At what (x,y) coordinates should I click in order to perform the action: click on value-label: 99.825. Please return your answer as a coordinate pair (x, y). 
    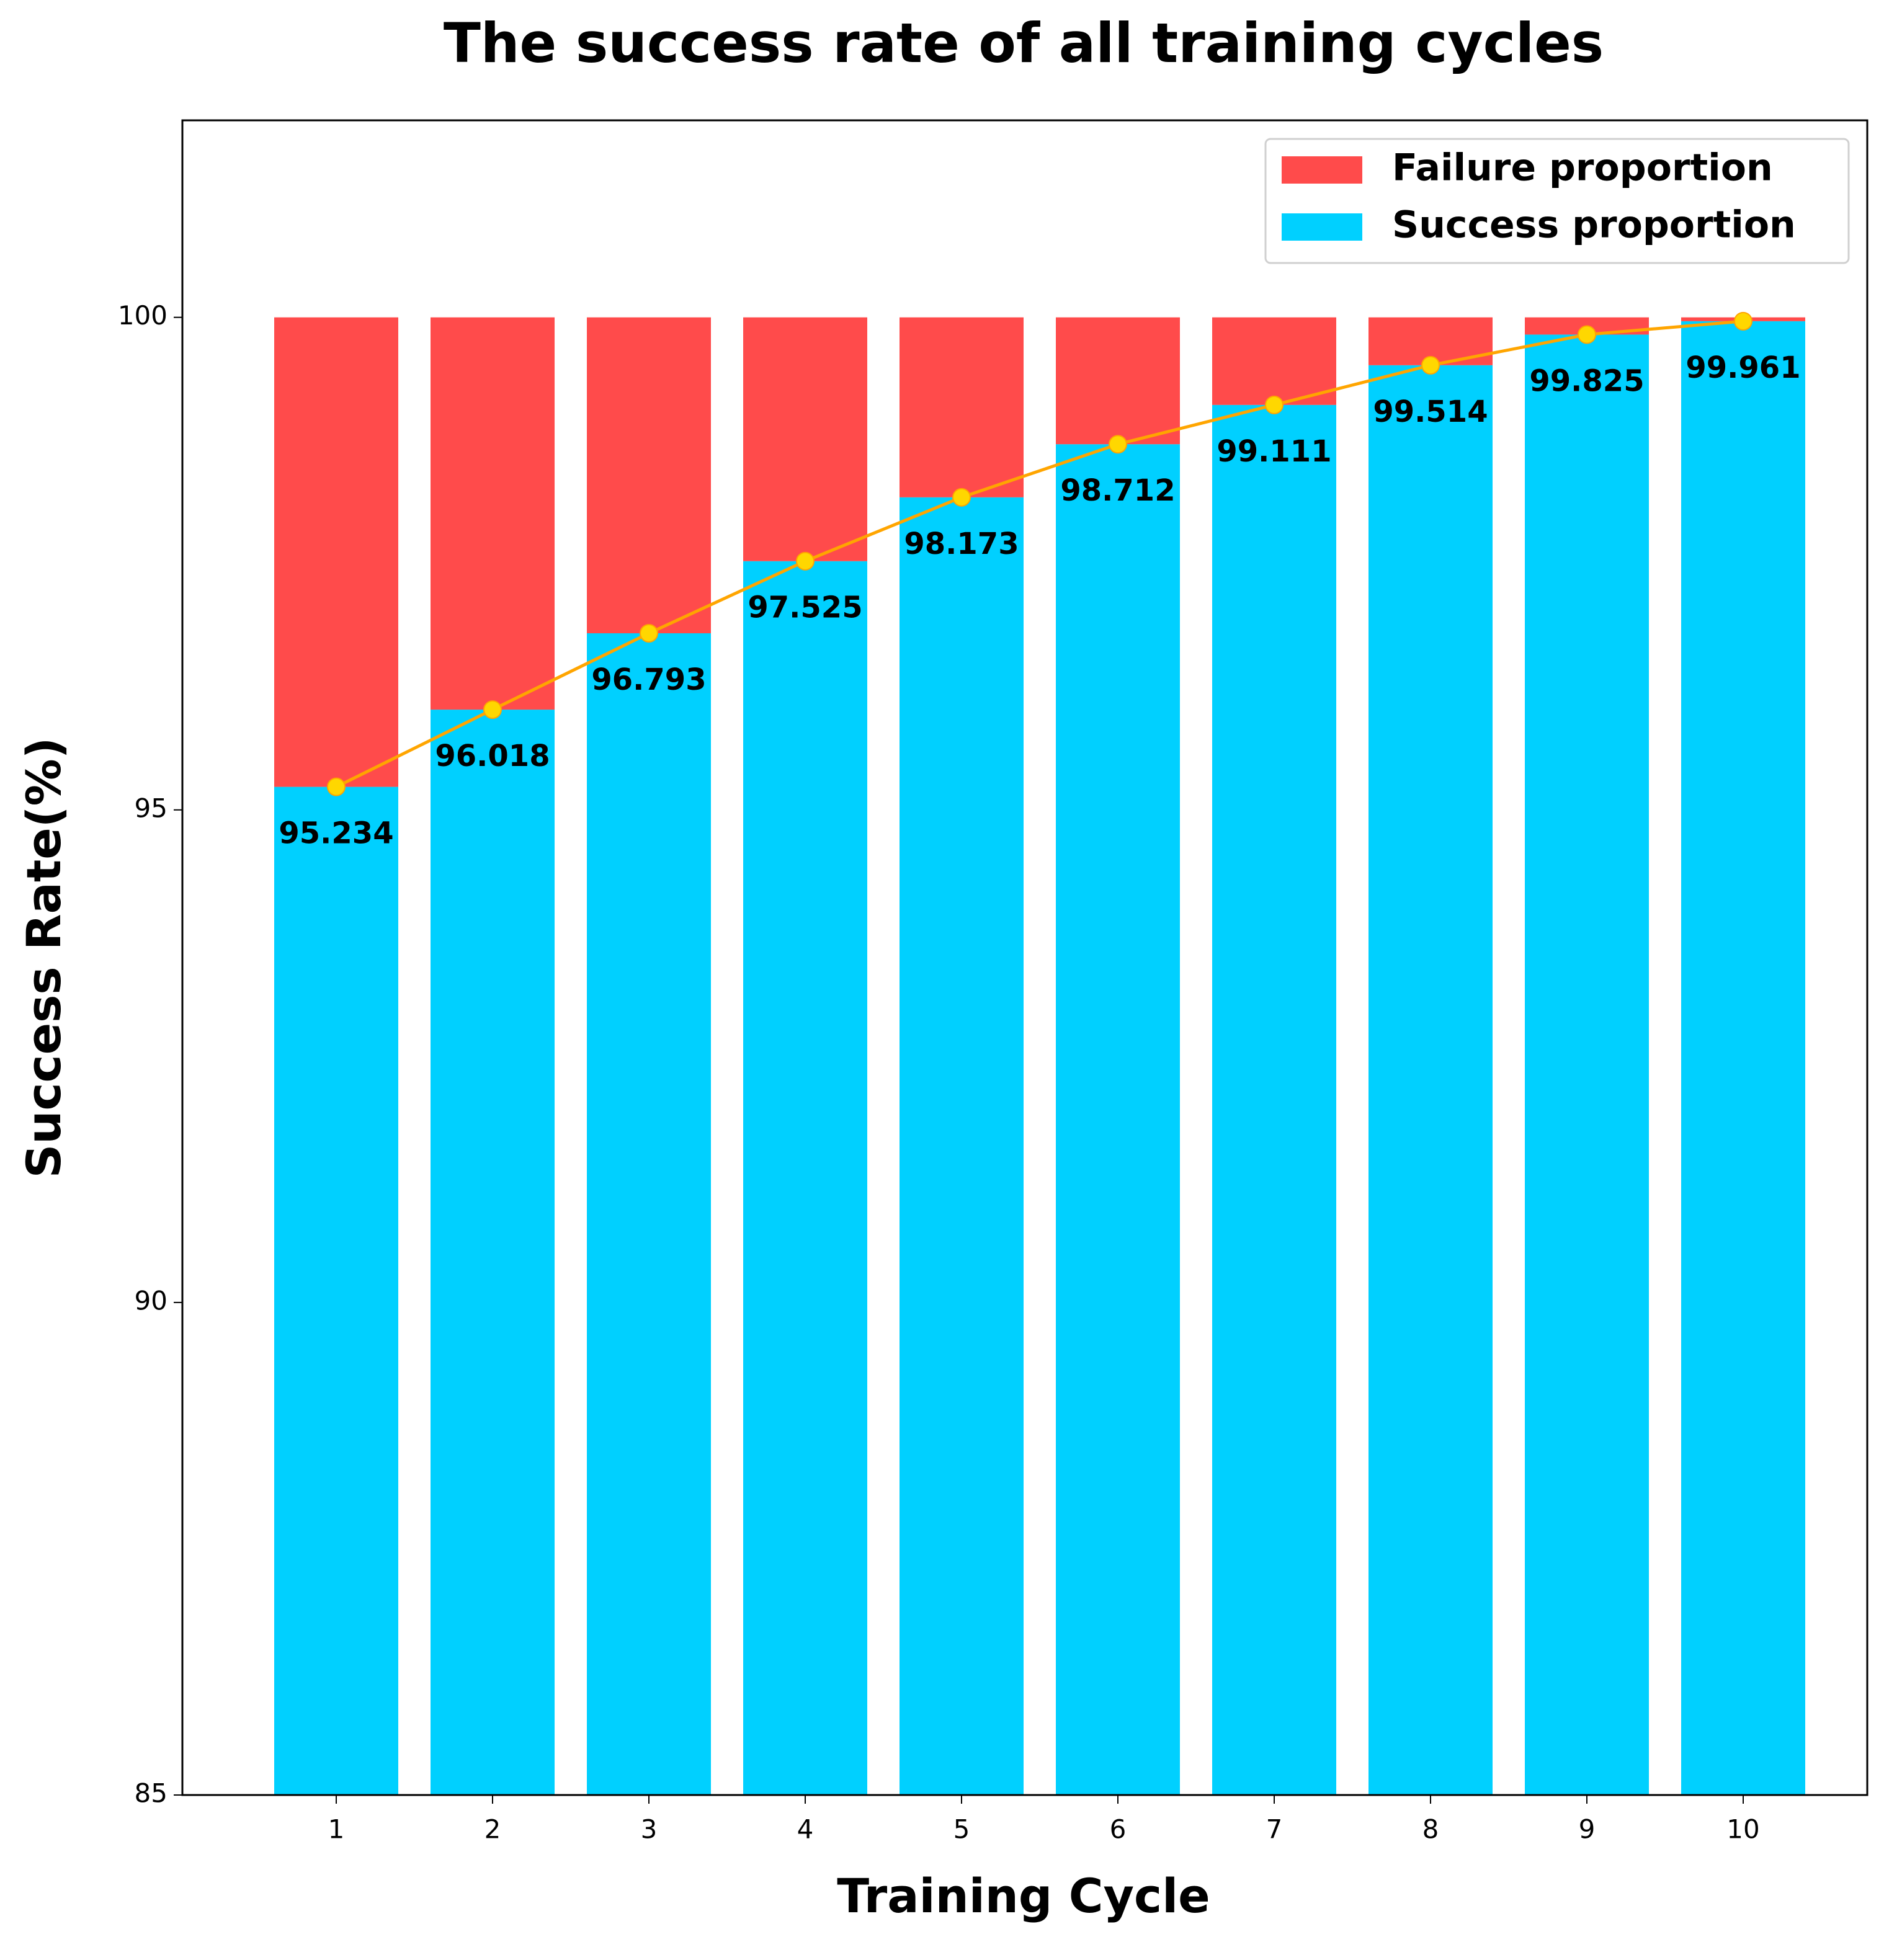
    Looking at the image, I should click on (1586, 380).